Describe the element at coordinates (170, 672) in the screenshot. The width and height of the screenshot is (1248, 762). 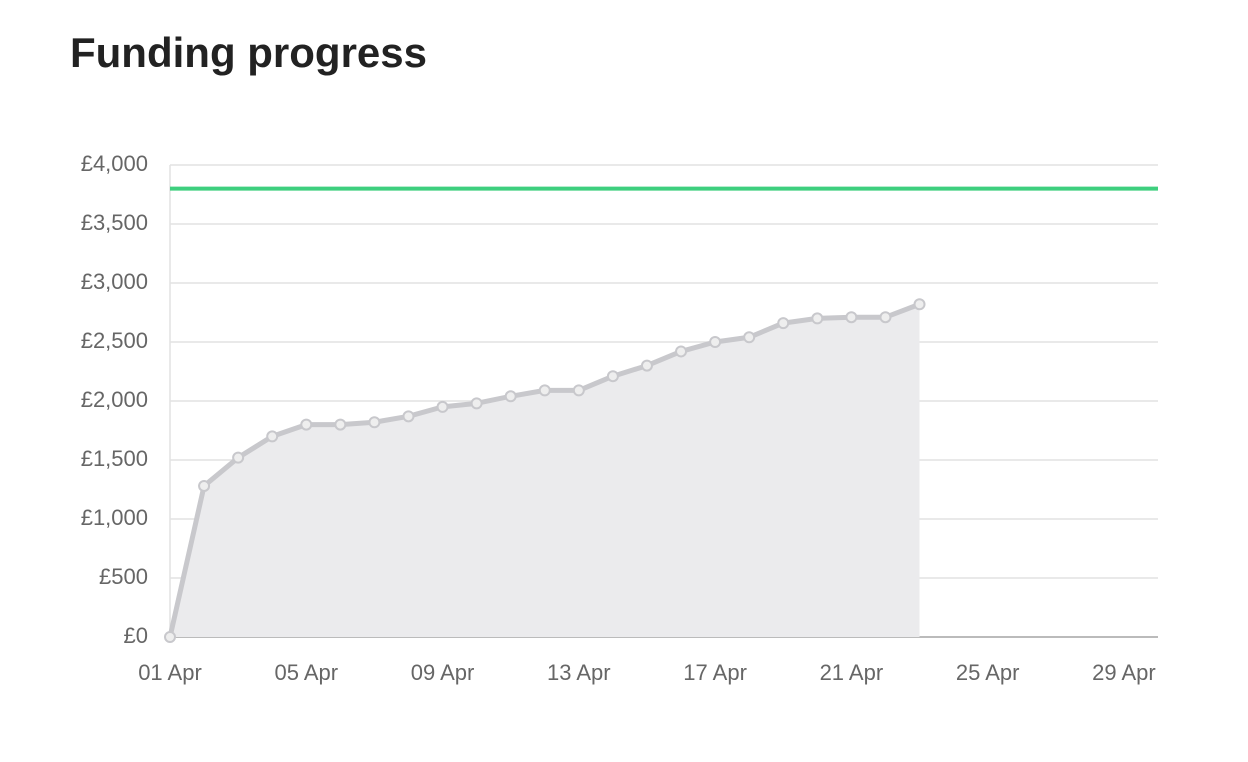
I see `x-tick-label: 01 Apr` at that location.